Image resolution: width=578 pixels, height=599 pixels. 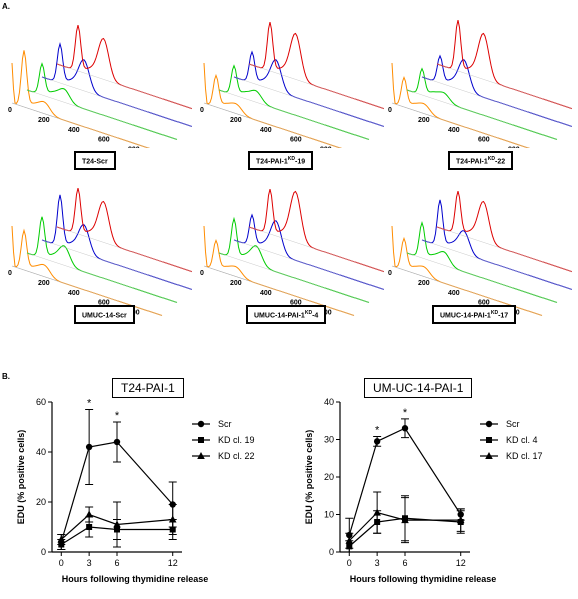 I want to click on histogram-label-tail: -4, so click(x=315, y=316).